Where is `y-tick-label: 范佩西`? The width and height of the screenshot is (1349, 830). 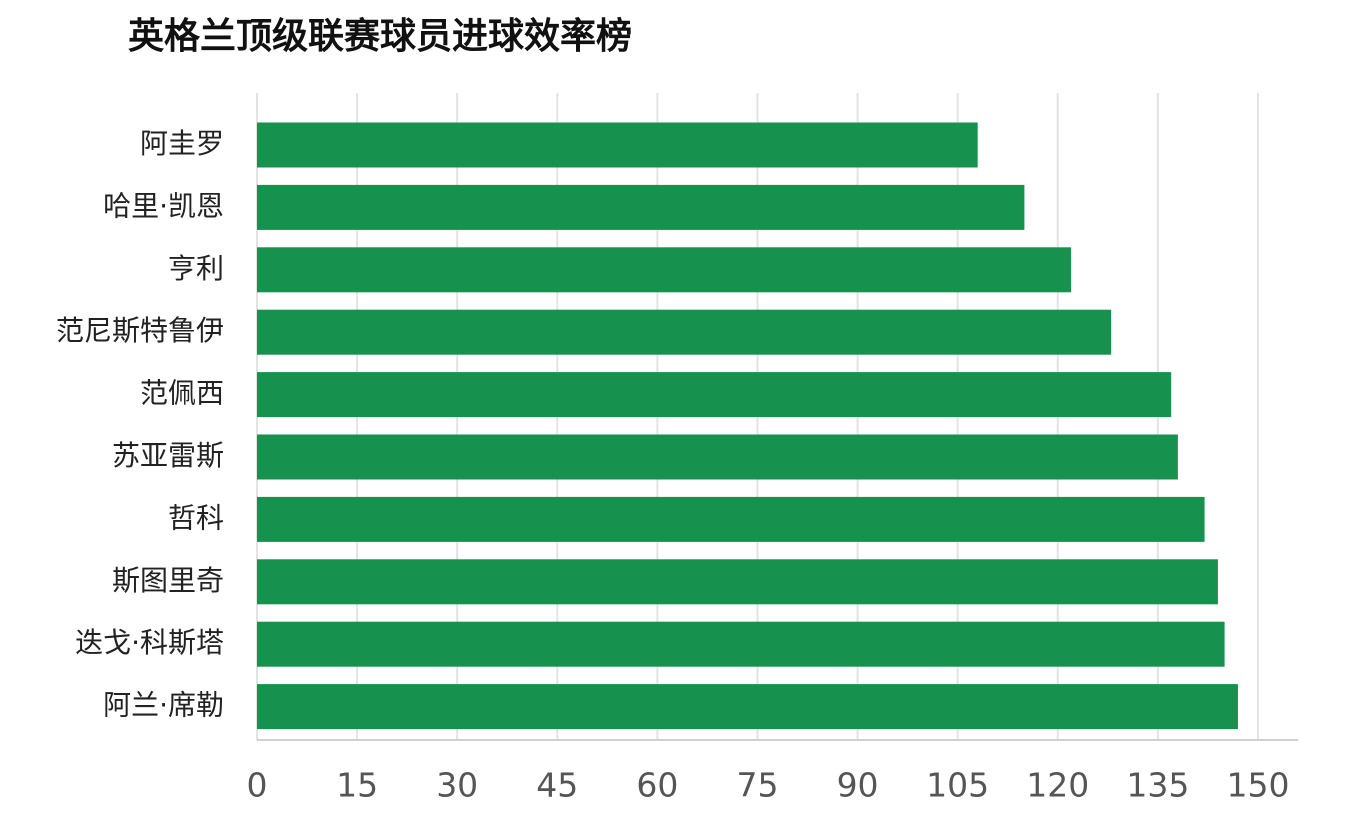
y-tick-label: 范佩西 is located at coordinates (182, 393).